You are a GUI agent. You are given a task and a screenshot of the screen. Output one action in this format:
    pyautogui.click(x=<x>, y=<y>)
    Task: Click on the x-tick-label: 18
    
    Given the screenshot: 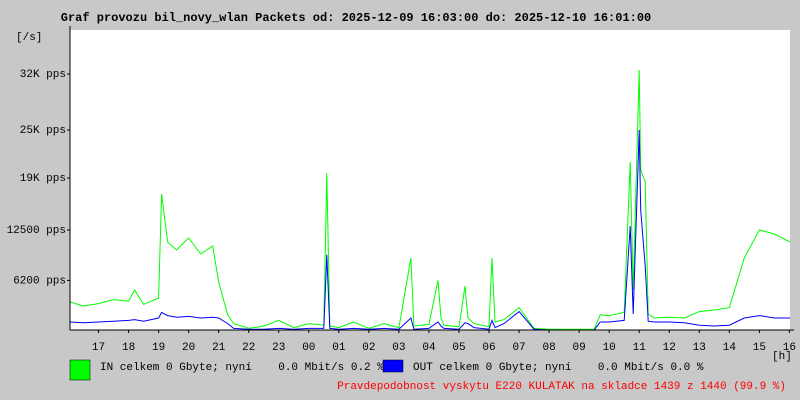 What is the action you would take?
    pyautogui.click(x=128, y=348)
    